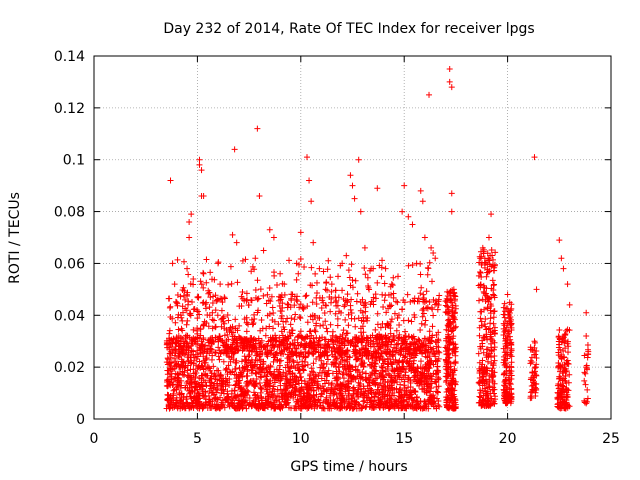 This screenshot has height=480, width=640. What do you see at coordinates (508, 439) in the screenshot?
I see `x-tick-label: 20` at bounding box center [508, 439].